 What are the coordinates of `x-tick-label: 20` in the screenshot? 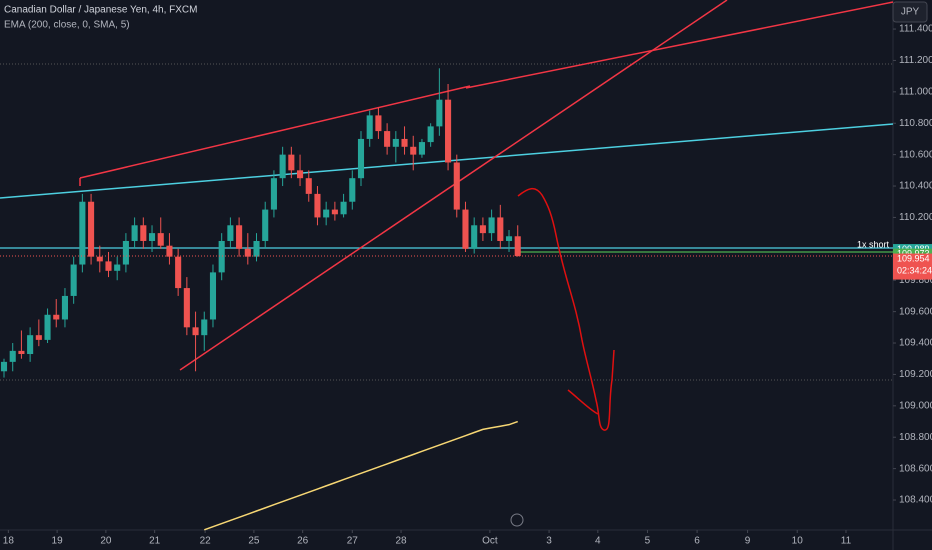 It's located at (106, 541).